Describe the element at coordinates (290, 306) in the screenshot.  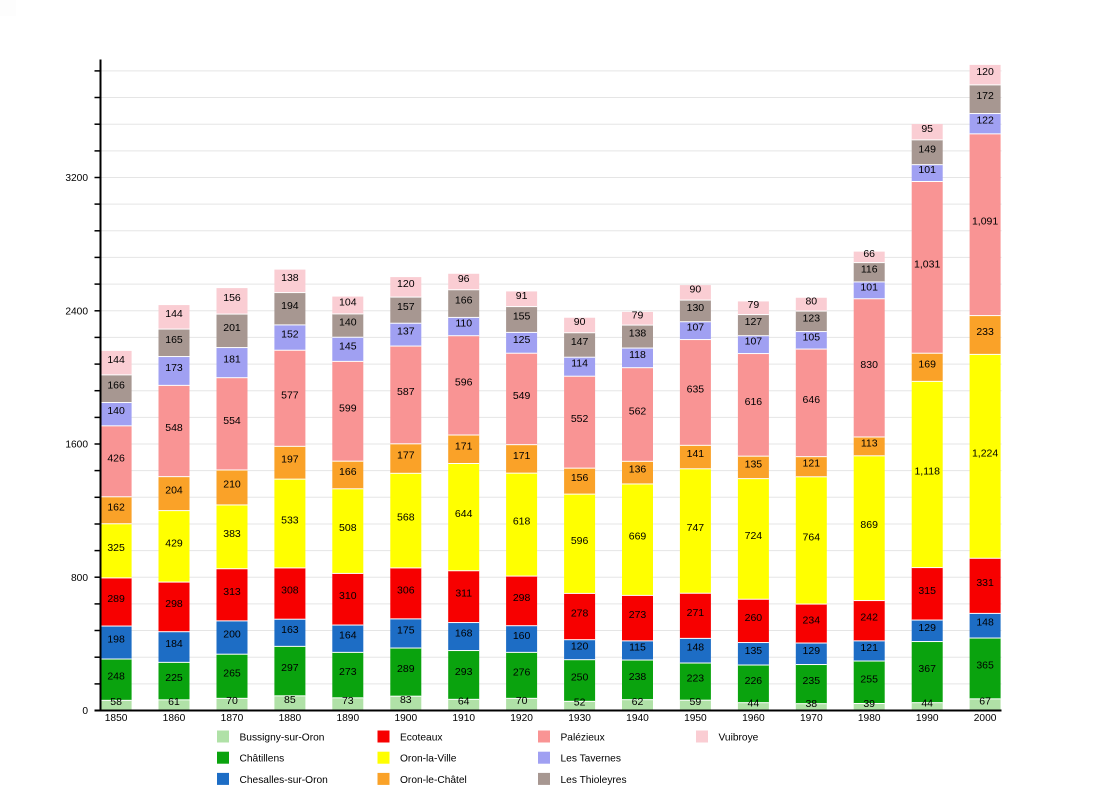
I see `svg-text: 194` at that location.